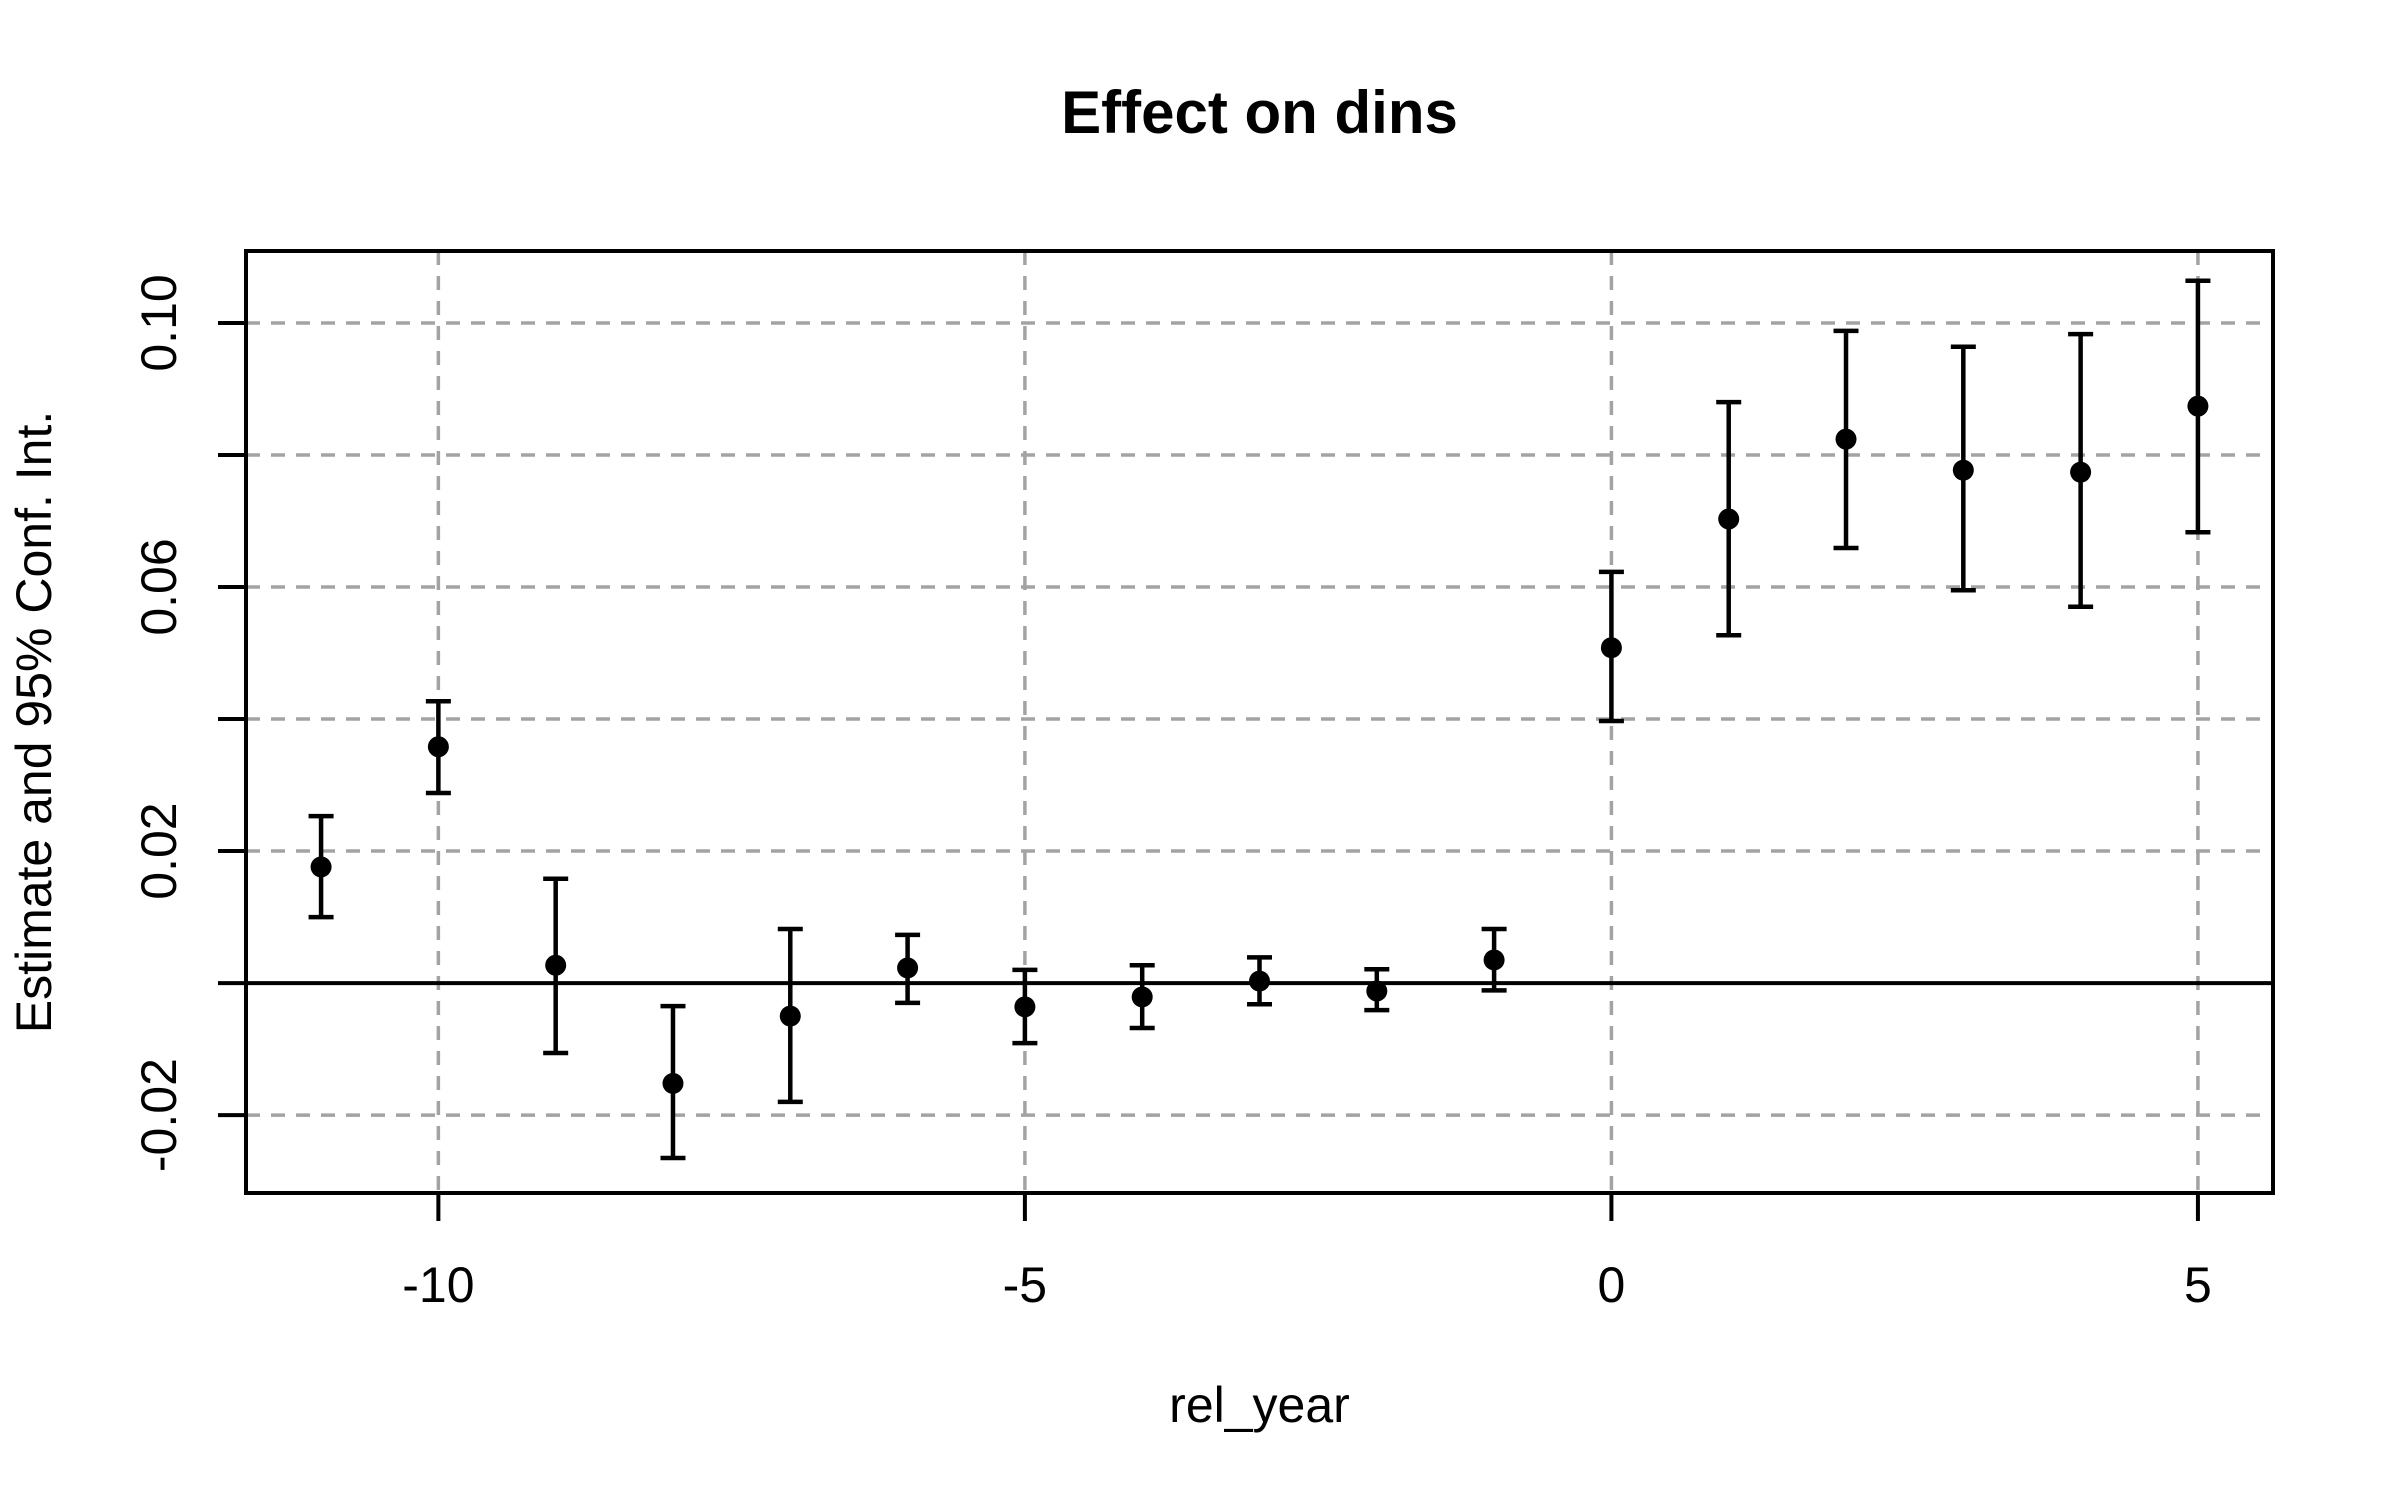 Image resolution: width=2400 pixels, height=1500 pixels. What do you see at coordinates (1612, 1285) in the screenshot?
I see `x-tick-label: 0` at bounding box center [1612, 1285].